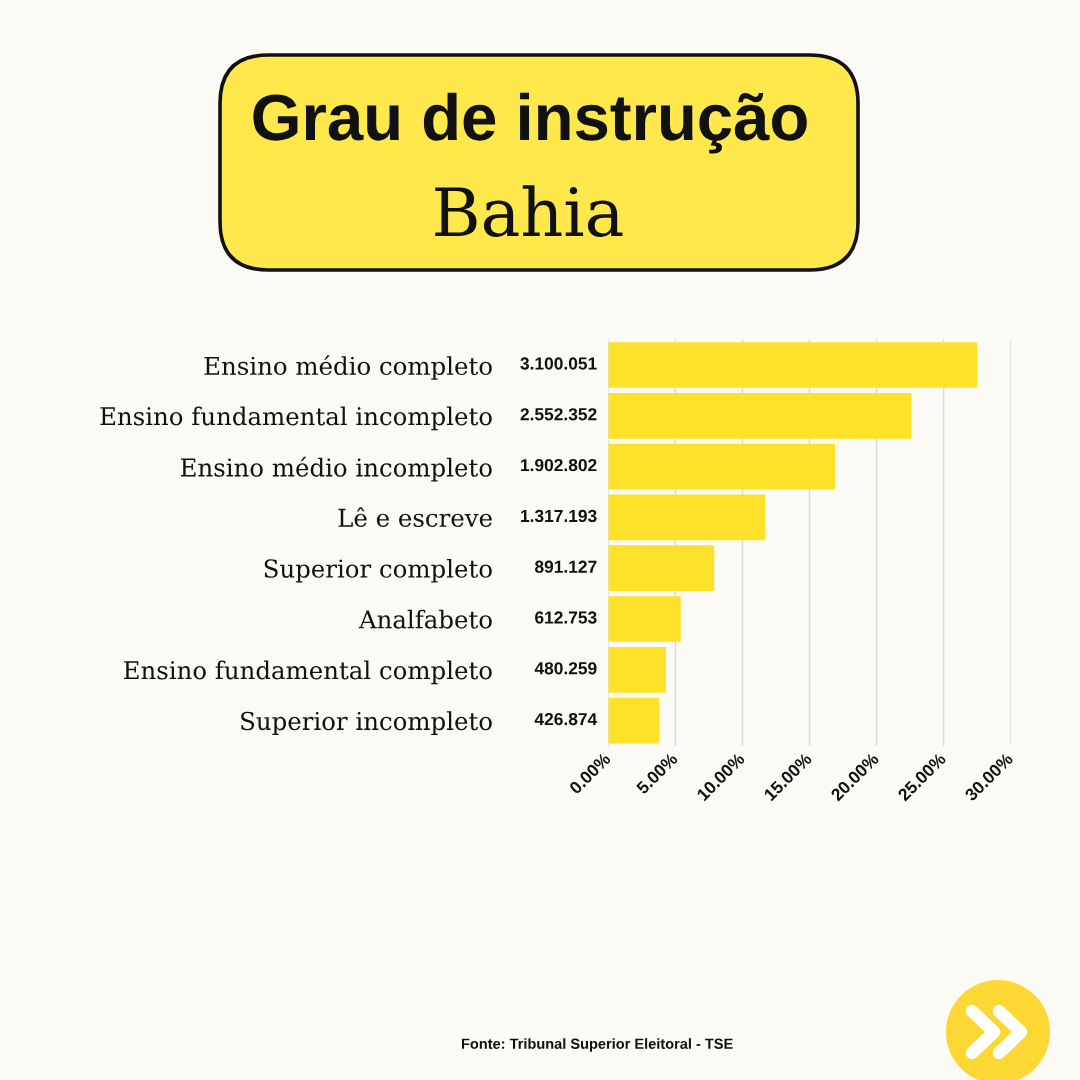 Image resolution: width=1080 pixels, height=1080 pixels. Describe the element at coordinates (565, 566) in the screenshot. I see `text: 891.127` at that location.